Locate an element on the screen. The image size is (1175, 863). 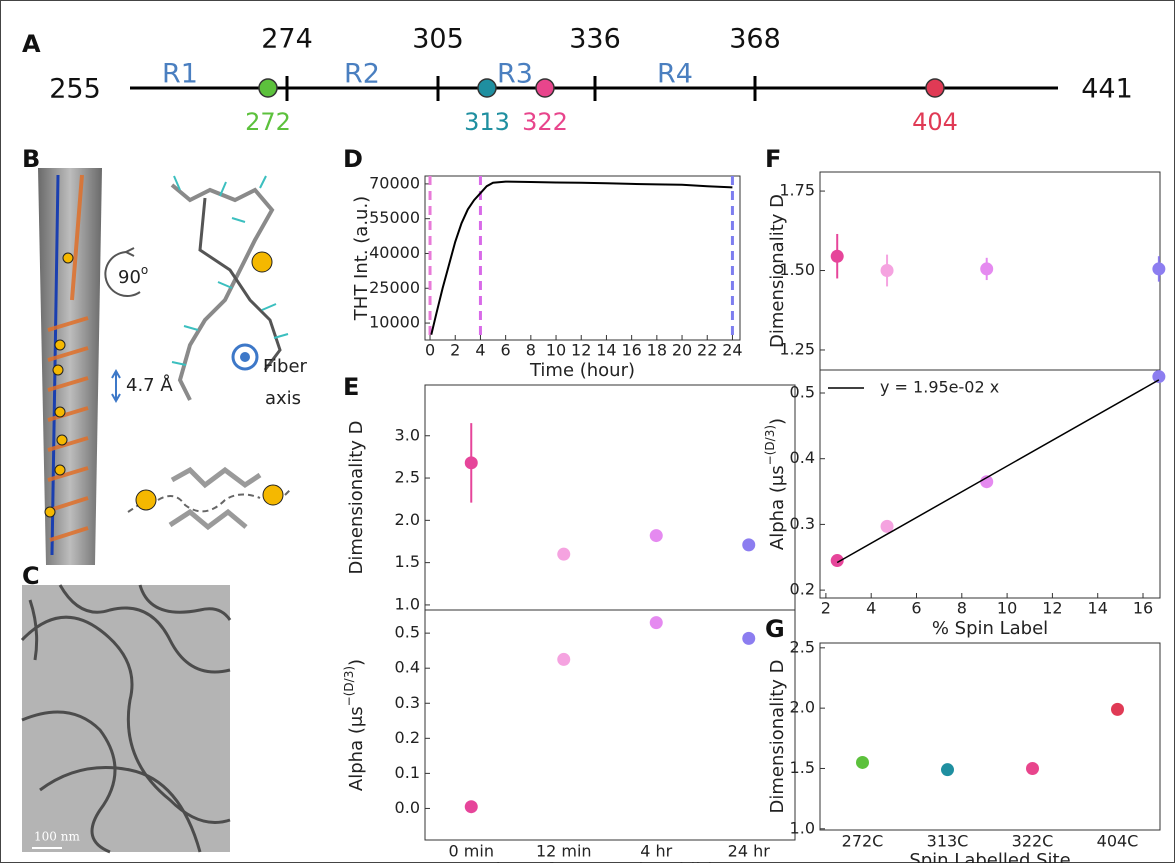
sequence-end: 441 is located at coordinates (1107, 89).